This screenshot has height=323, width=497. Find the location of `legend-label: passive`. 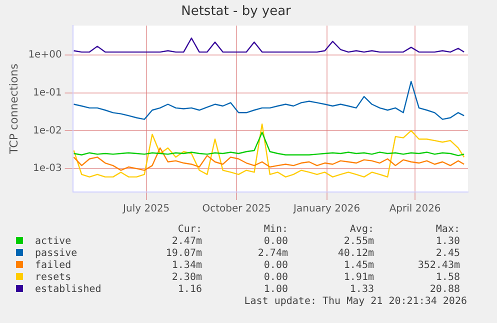

legend-label: passive is located at coordinates (56, 254).